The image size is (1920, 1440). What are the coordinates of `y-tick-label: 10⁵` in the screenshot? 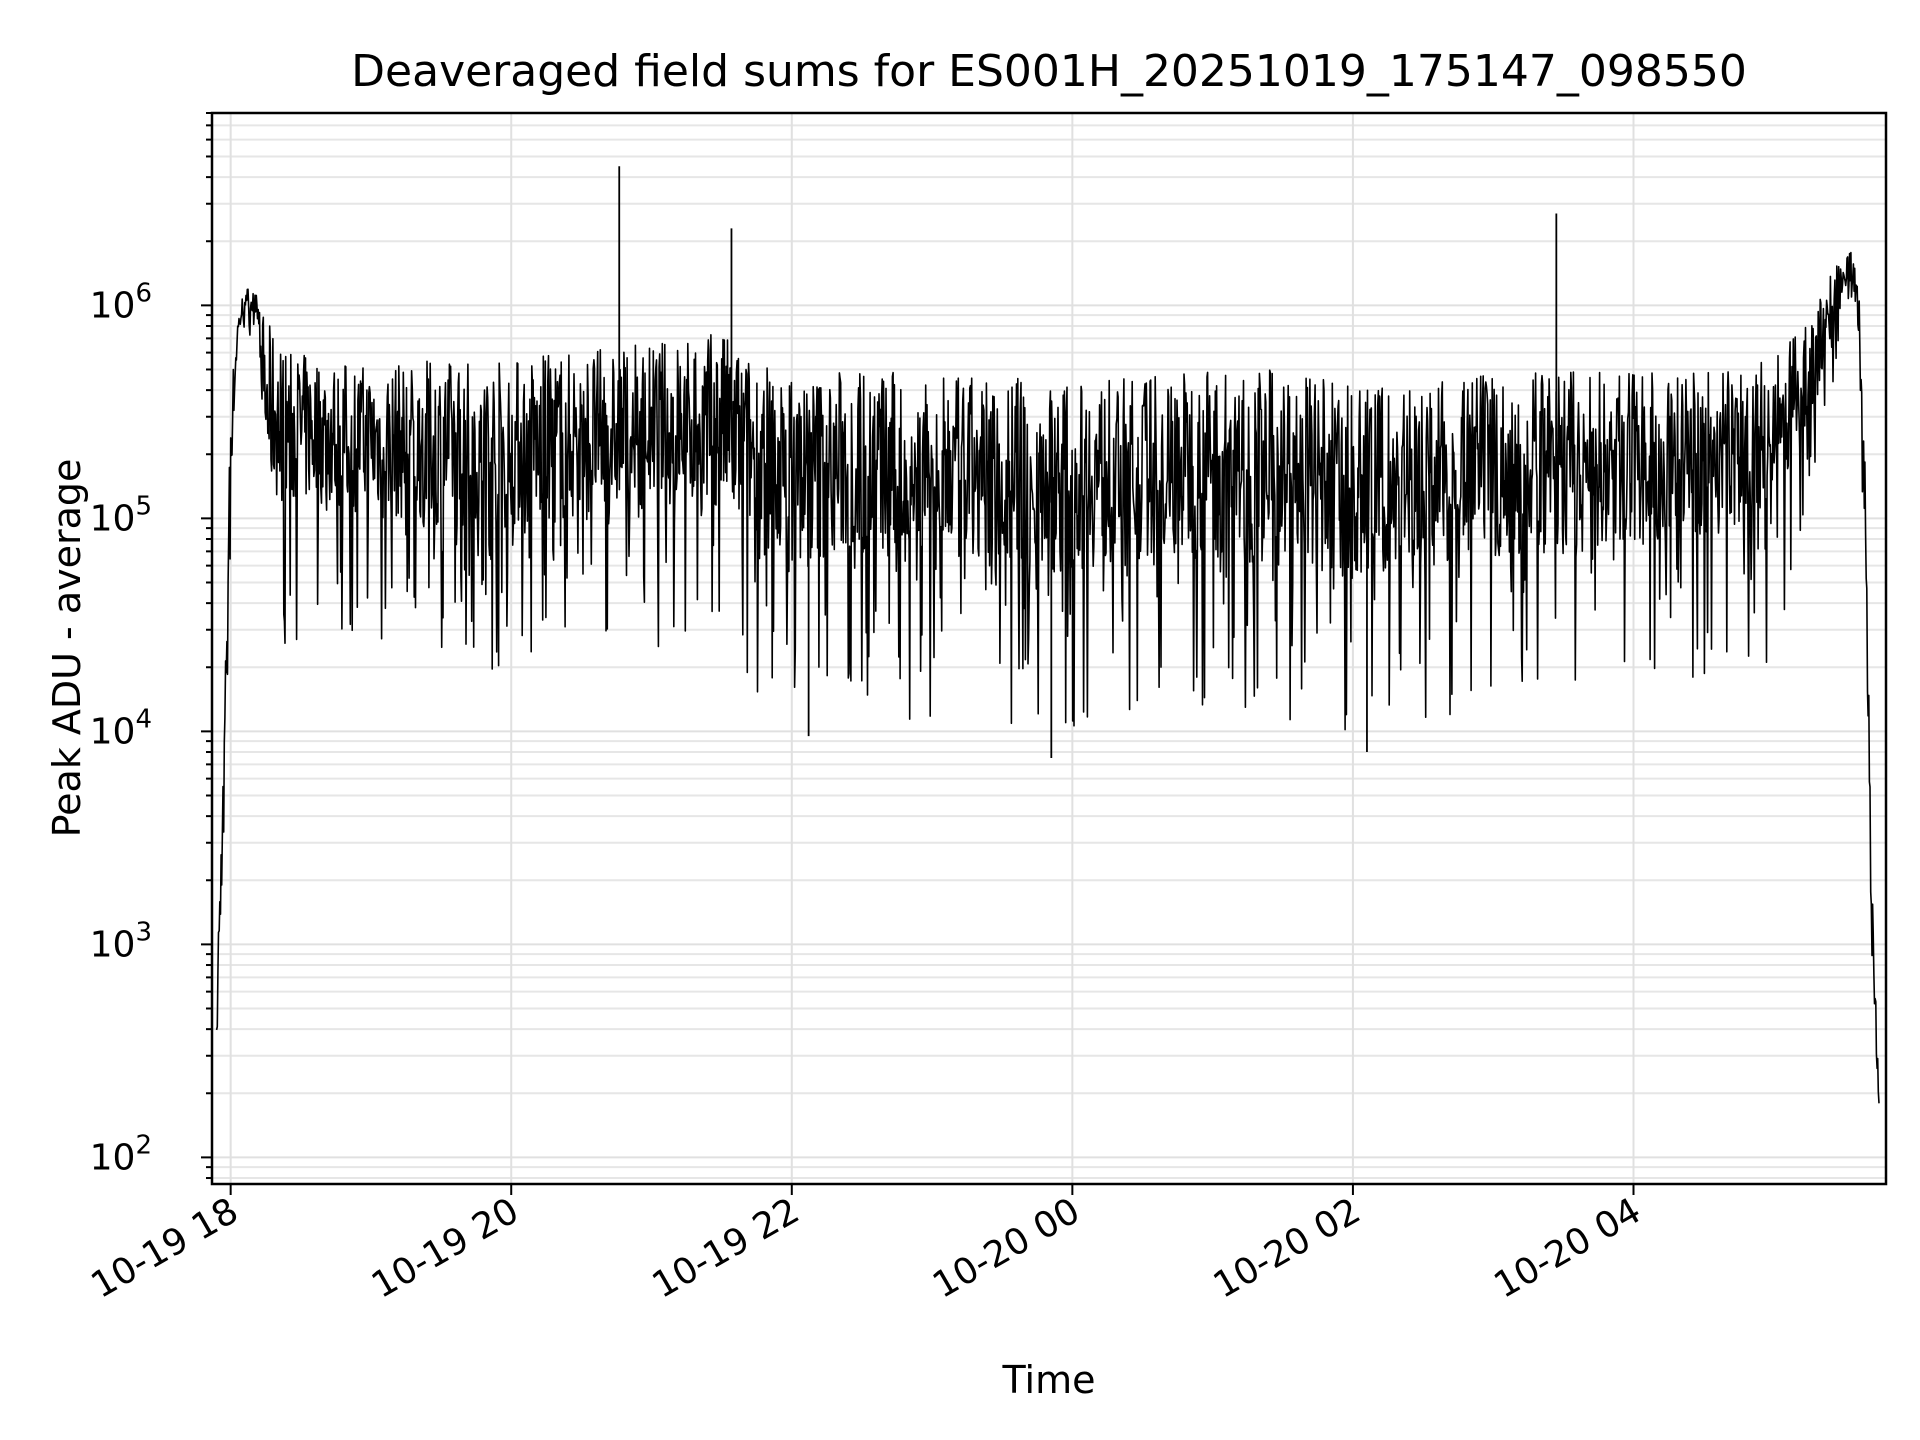 It's located at (121, 515).